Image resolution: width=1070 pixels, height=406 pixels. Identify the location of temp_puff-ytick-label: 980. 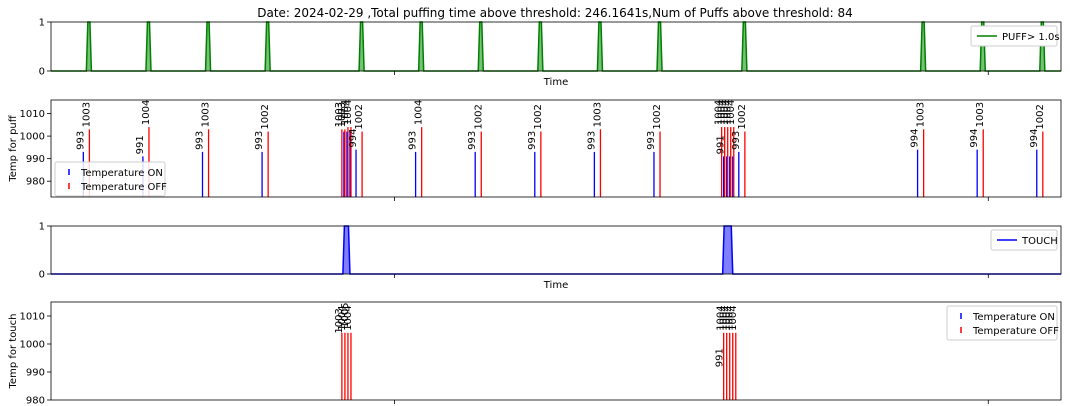
(35, 182).